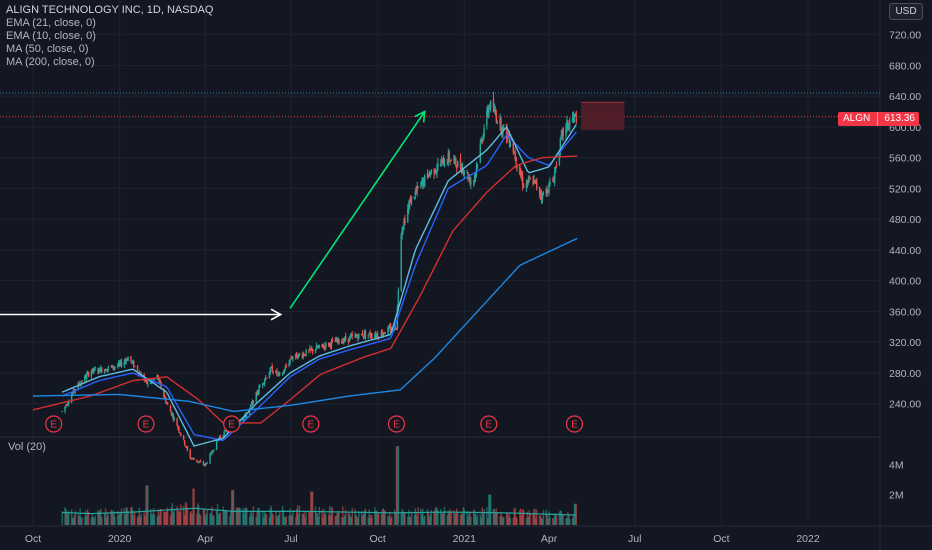 This screenshot has height=550, width=932. I want to click on indicator-ema10: EMA (10, close, 0), so click(51, 36).